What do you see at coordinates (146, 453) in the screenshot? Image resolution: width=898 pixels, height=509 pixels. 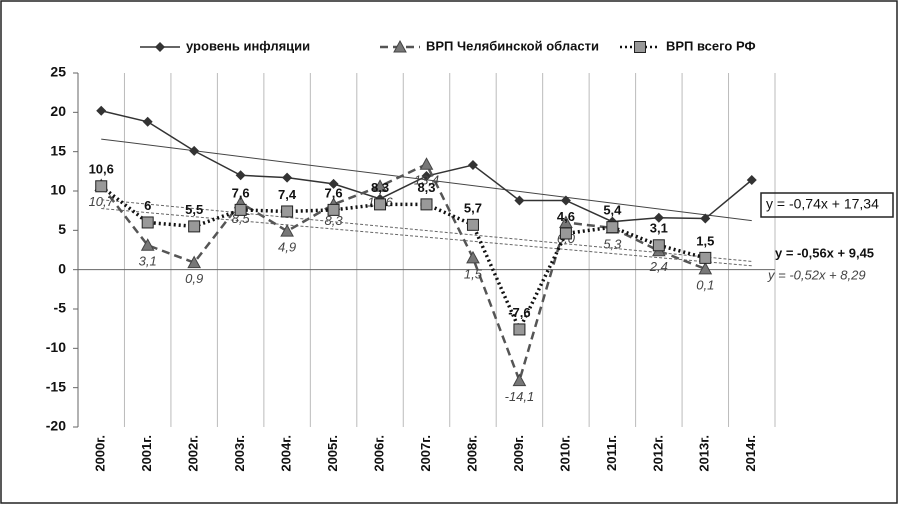 I see `x-tick-label: 2001г.` at bounding box center [146, 453].